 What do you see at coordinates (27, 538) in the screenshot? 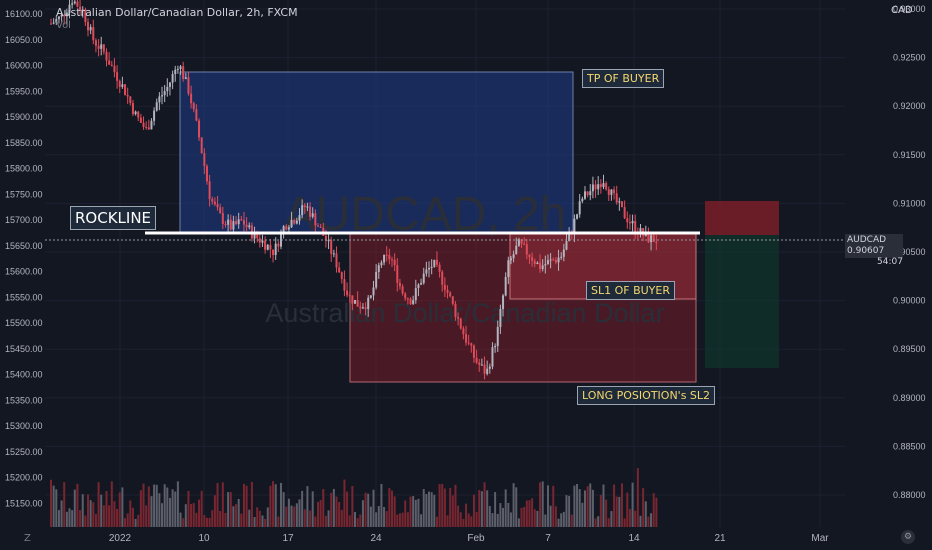
I see `reset-scale-button: Z` at bounding box center [27, 538].